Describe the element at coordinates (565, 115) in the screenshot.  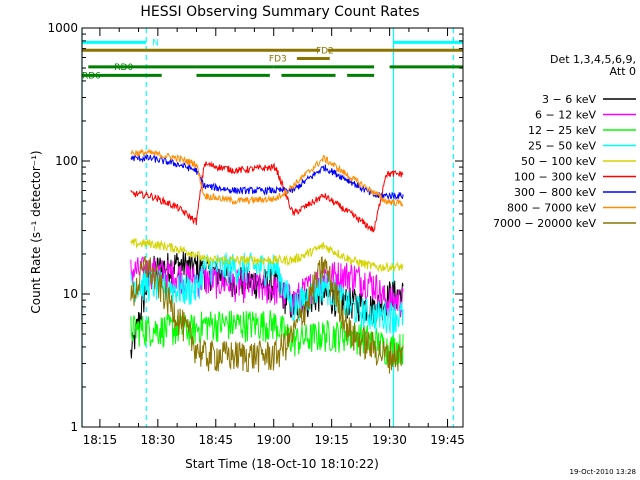
I see `legend-label: 6 − 12 keV` at that location.